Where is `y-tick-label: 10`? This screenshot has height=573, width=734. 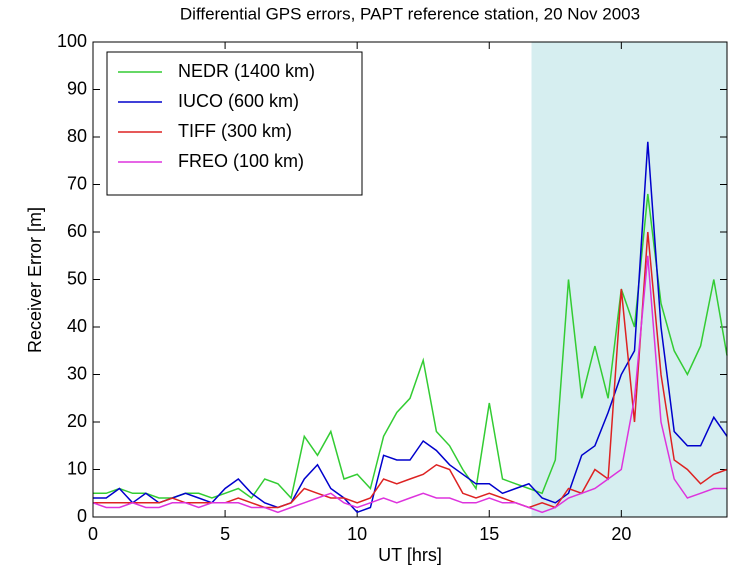
y-tick-label: 10 is located at coordinates (77, 468).